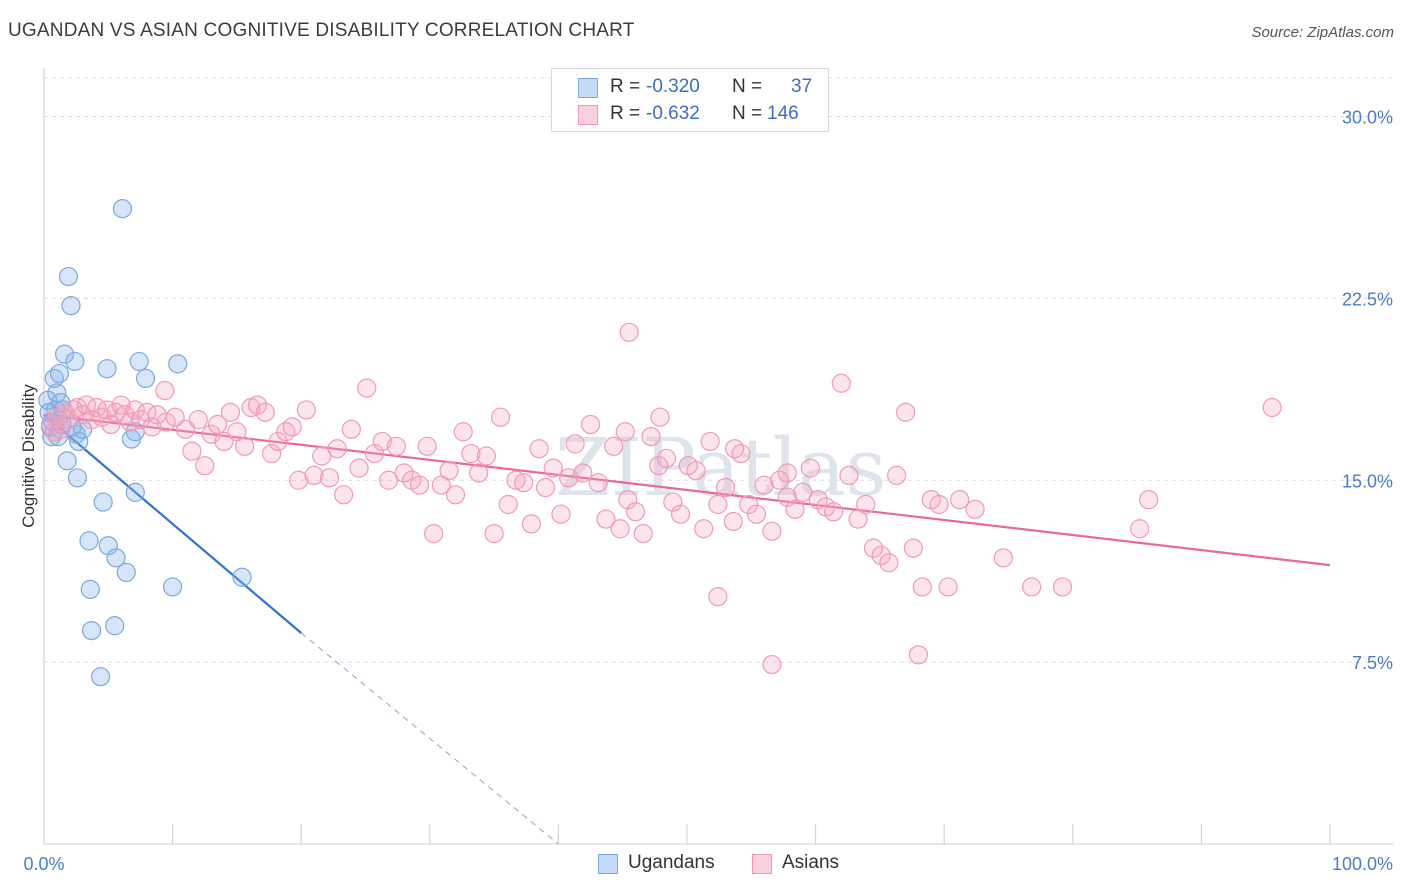  I want to click on stats-legend: R = -0.320 N = 37 R = -0.632 N = 146, so click(690, 100).